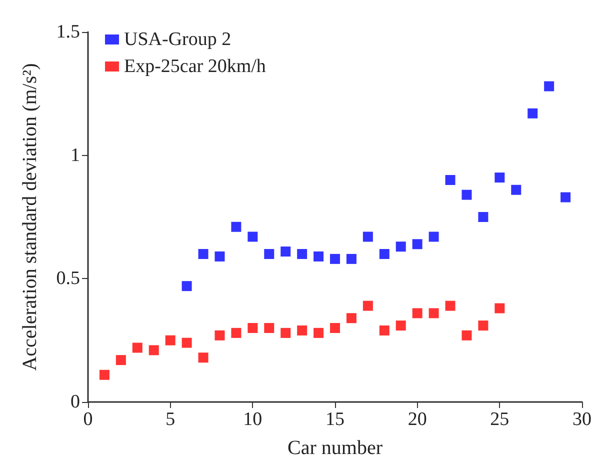 The width and height of the screenshot is (600, 472). I want to click on x-tick-label: 20, so click(417, 419).